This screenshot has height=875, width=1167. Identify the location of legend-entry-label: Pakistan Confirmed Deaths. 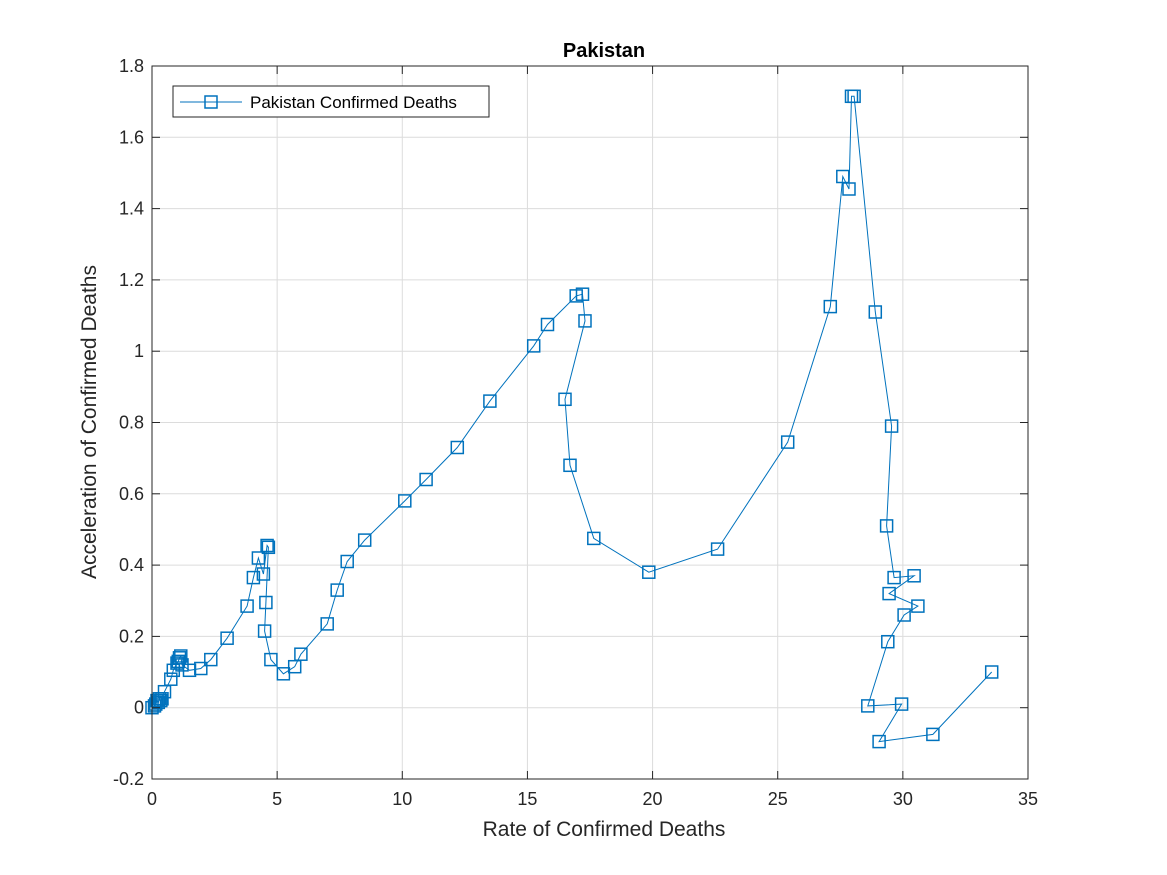
(353, 102).